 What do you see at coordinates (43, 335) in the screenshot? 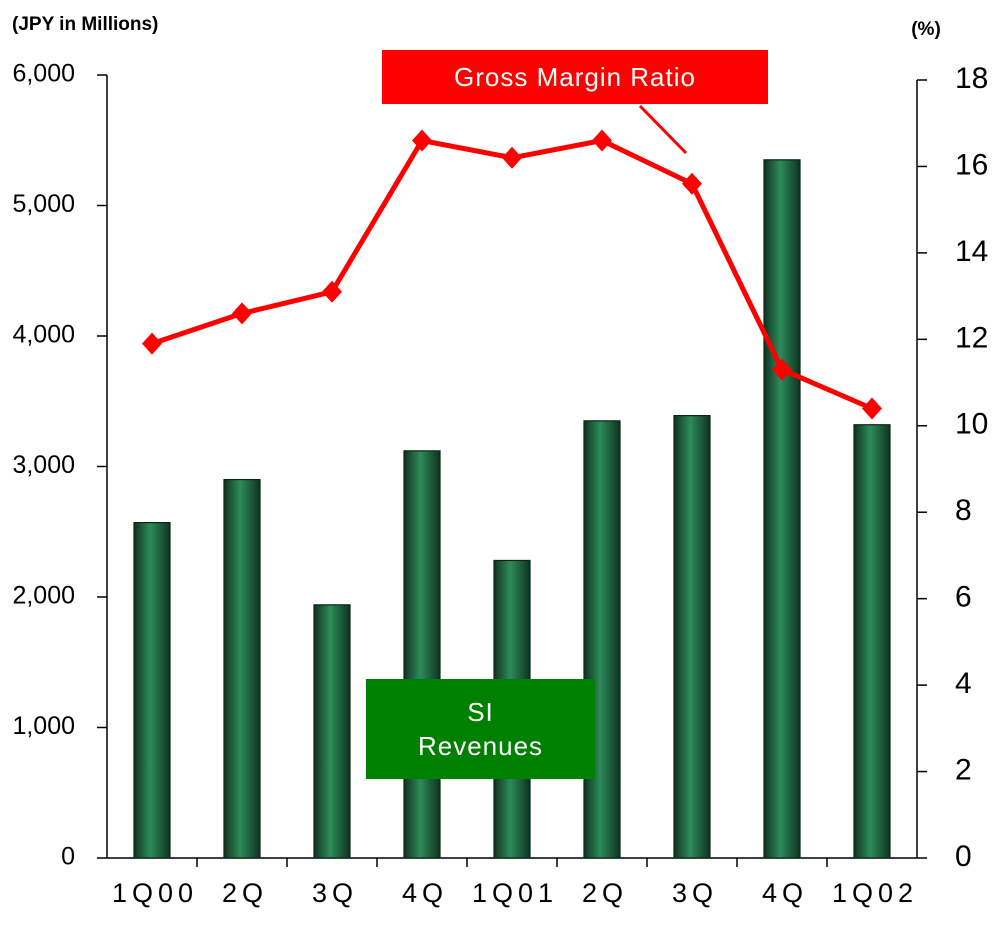
I see `y-tick-label: 4,000` at bounding box center [43, 335].